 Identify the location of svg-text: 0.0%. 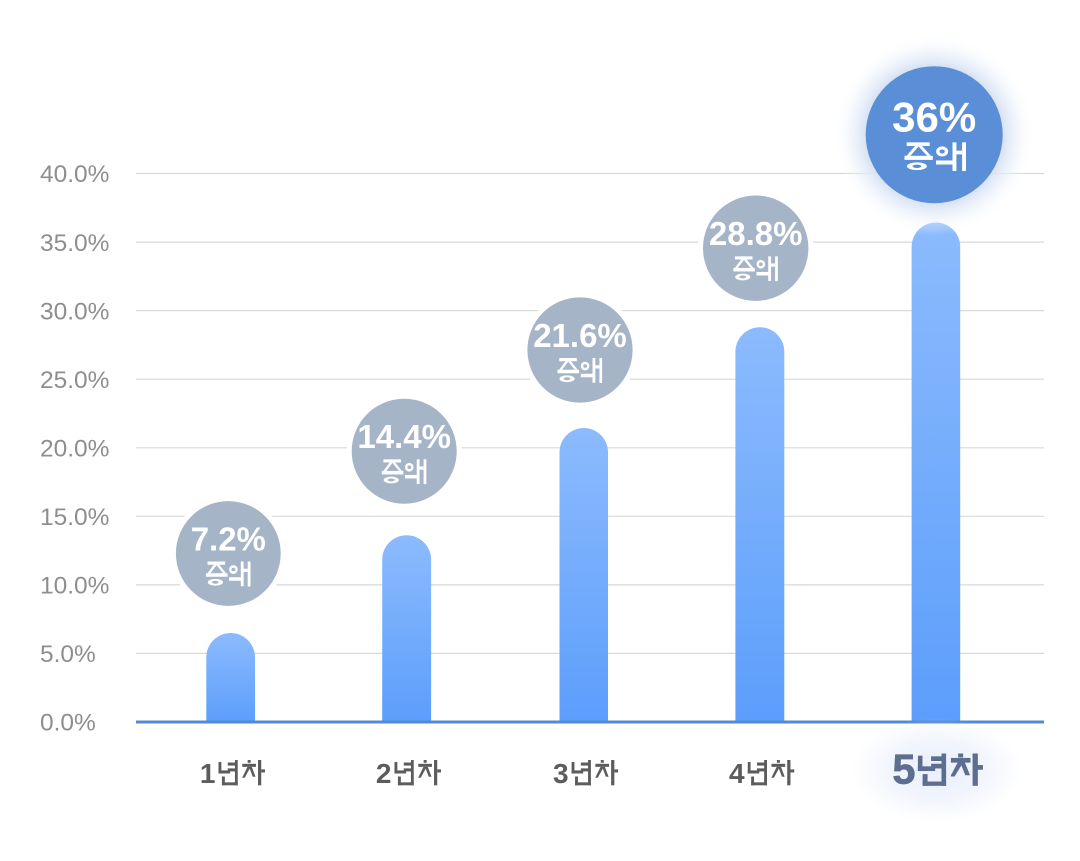
(68, 723).